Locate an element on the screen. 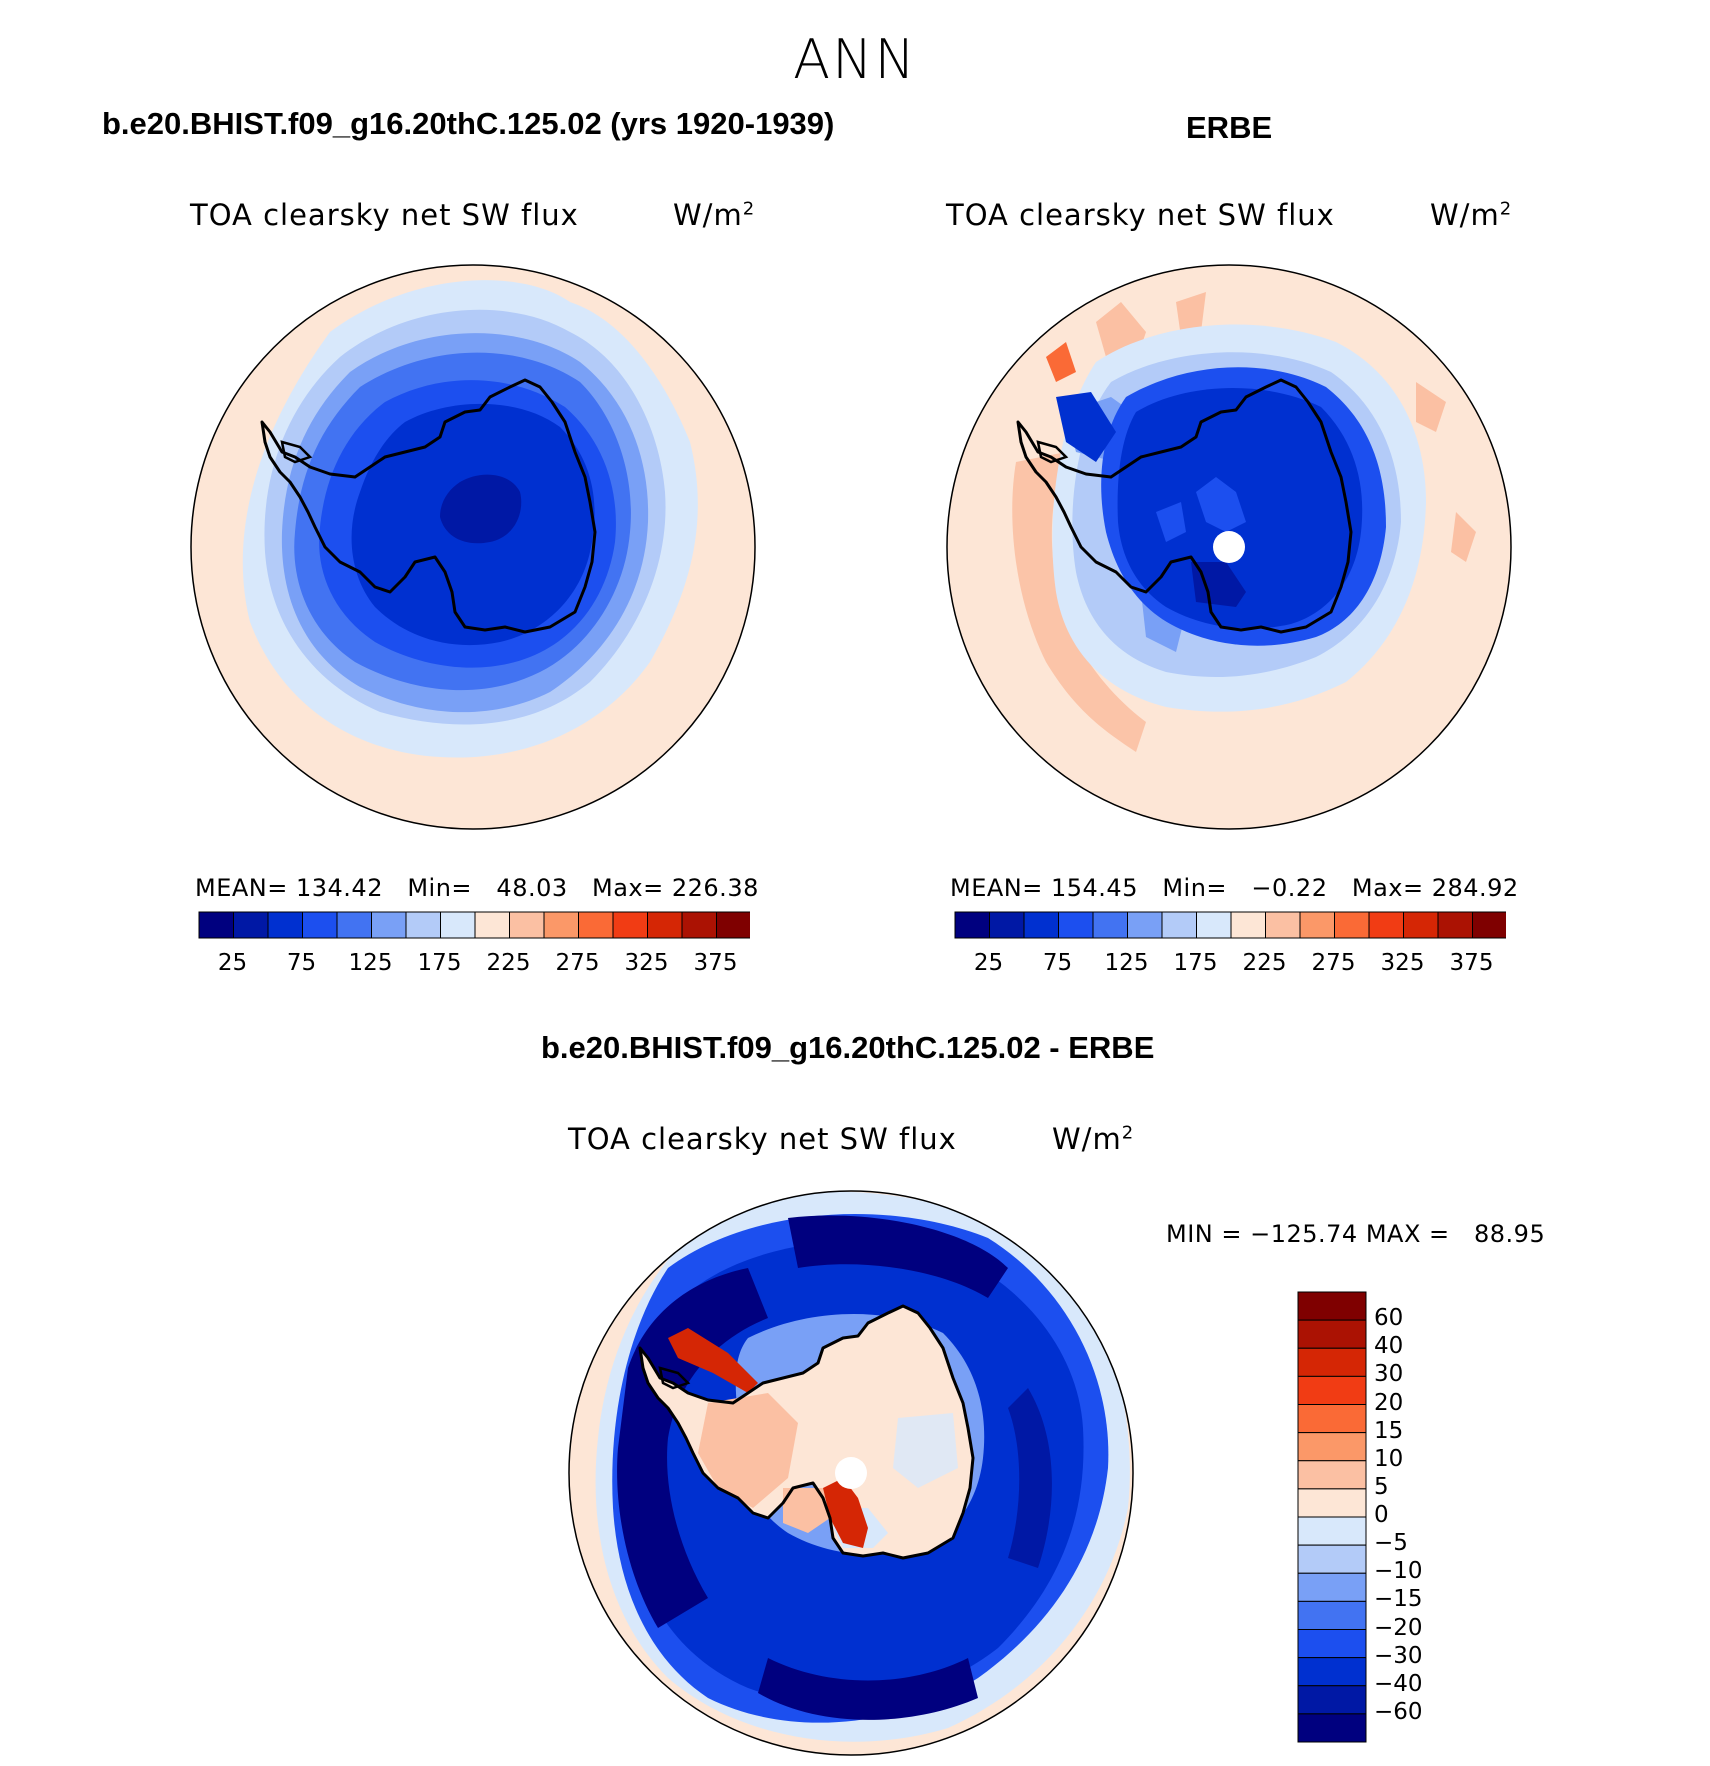 This screenshot has height=1766, width=1710. panel2-variable: TOA clearsky net SW flux is located at coordinates (1140, 215).